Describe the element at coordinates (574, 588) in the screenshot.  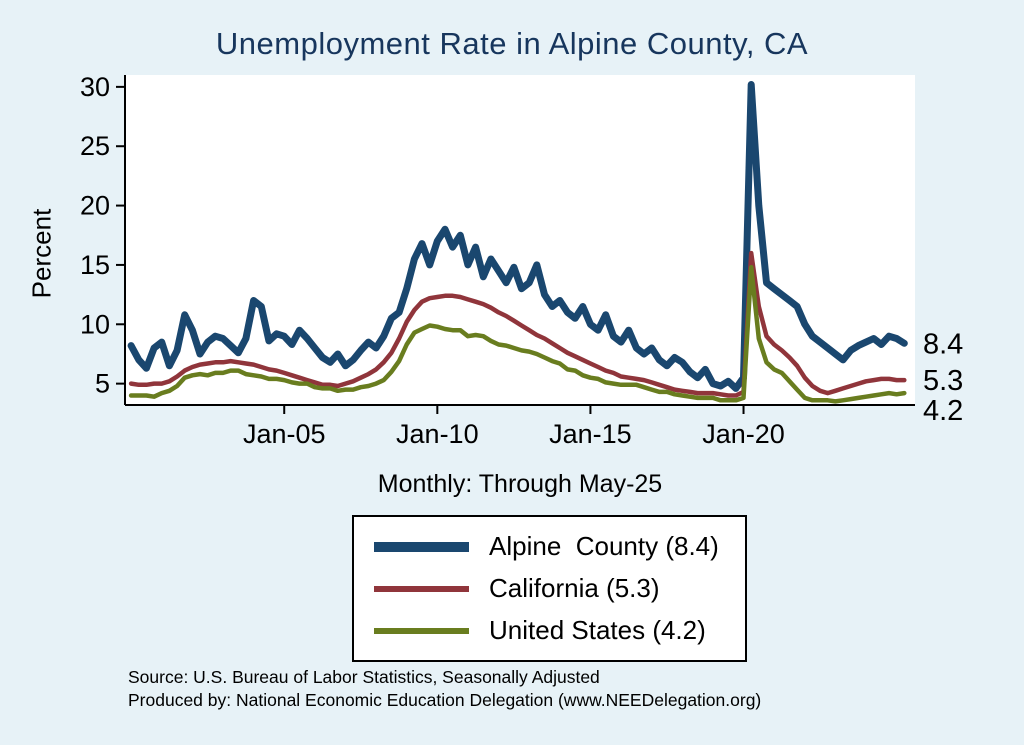
I see `legend-label-california: California (5.3)` at that location.